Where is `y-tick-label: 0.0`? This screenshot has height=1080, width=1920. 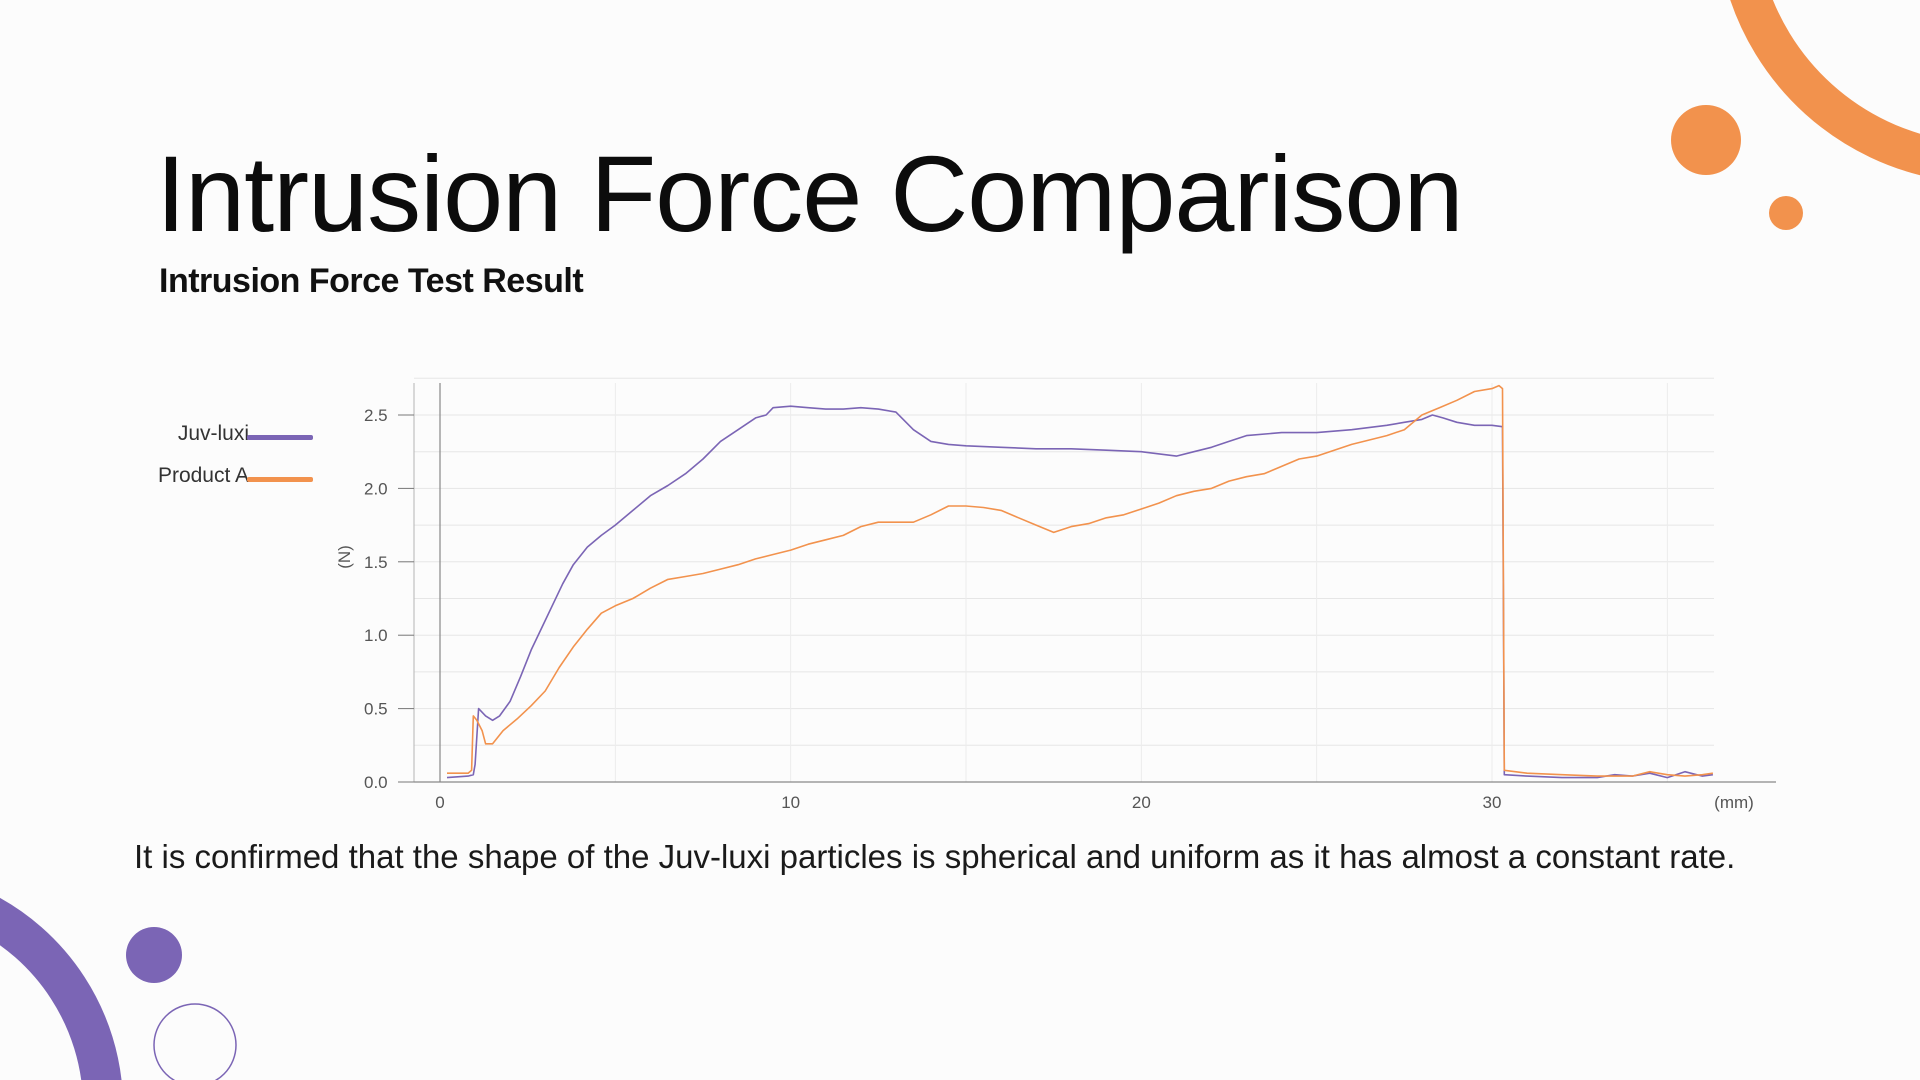 y-tick-label: 0.0 is located at coordinates (376, 782).